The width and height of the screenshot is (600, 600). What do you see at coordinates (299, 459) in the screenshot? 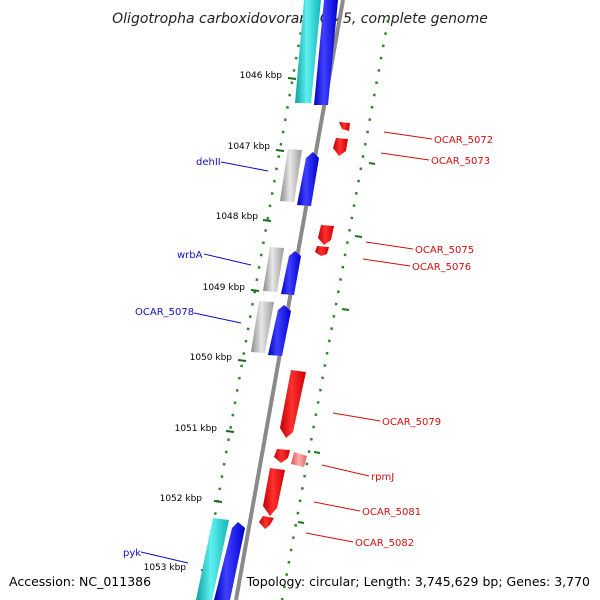
I see `gene-rpmJ` at bounding box center [299, 459].